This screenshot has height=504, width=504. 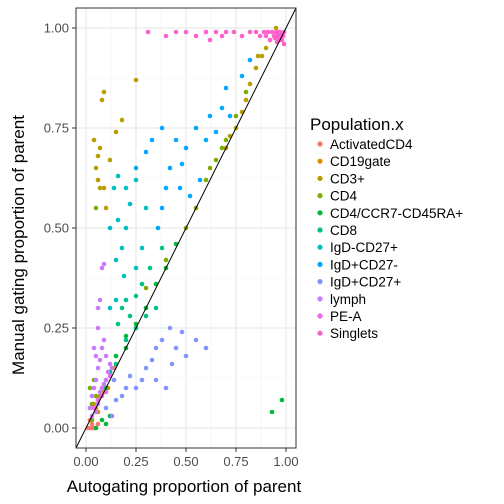 I want to click on legend-item: Singlets, so click(x=347, y=333).